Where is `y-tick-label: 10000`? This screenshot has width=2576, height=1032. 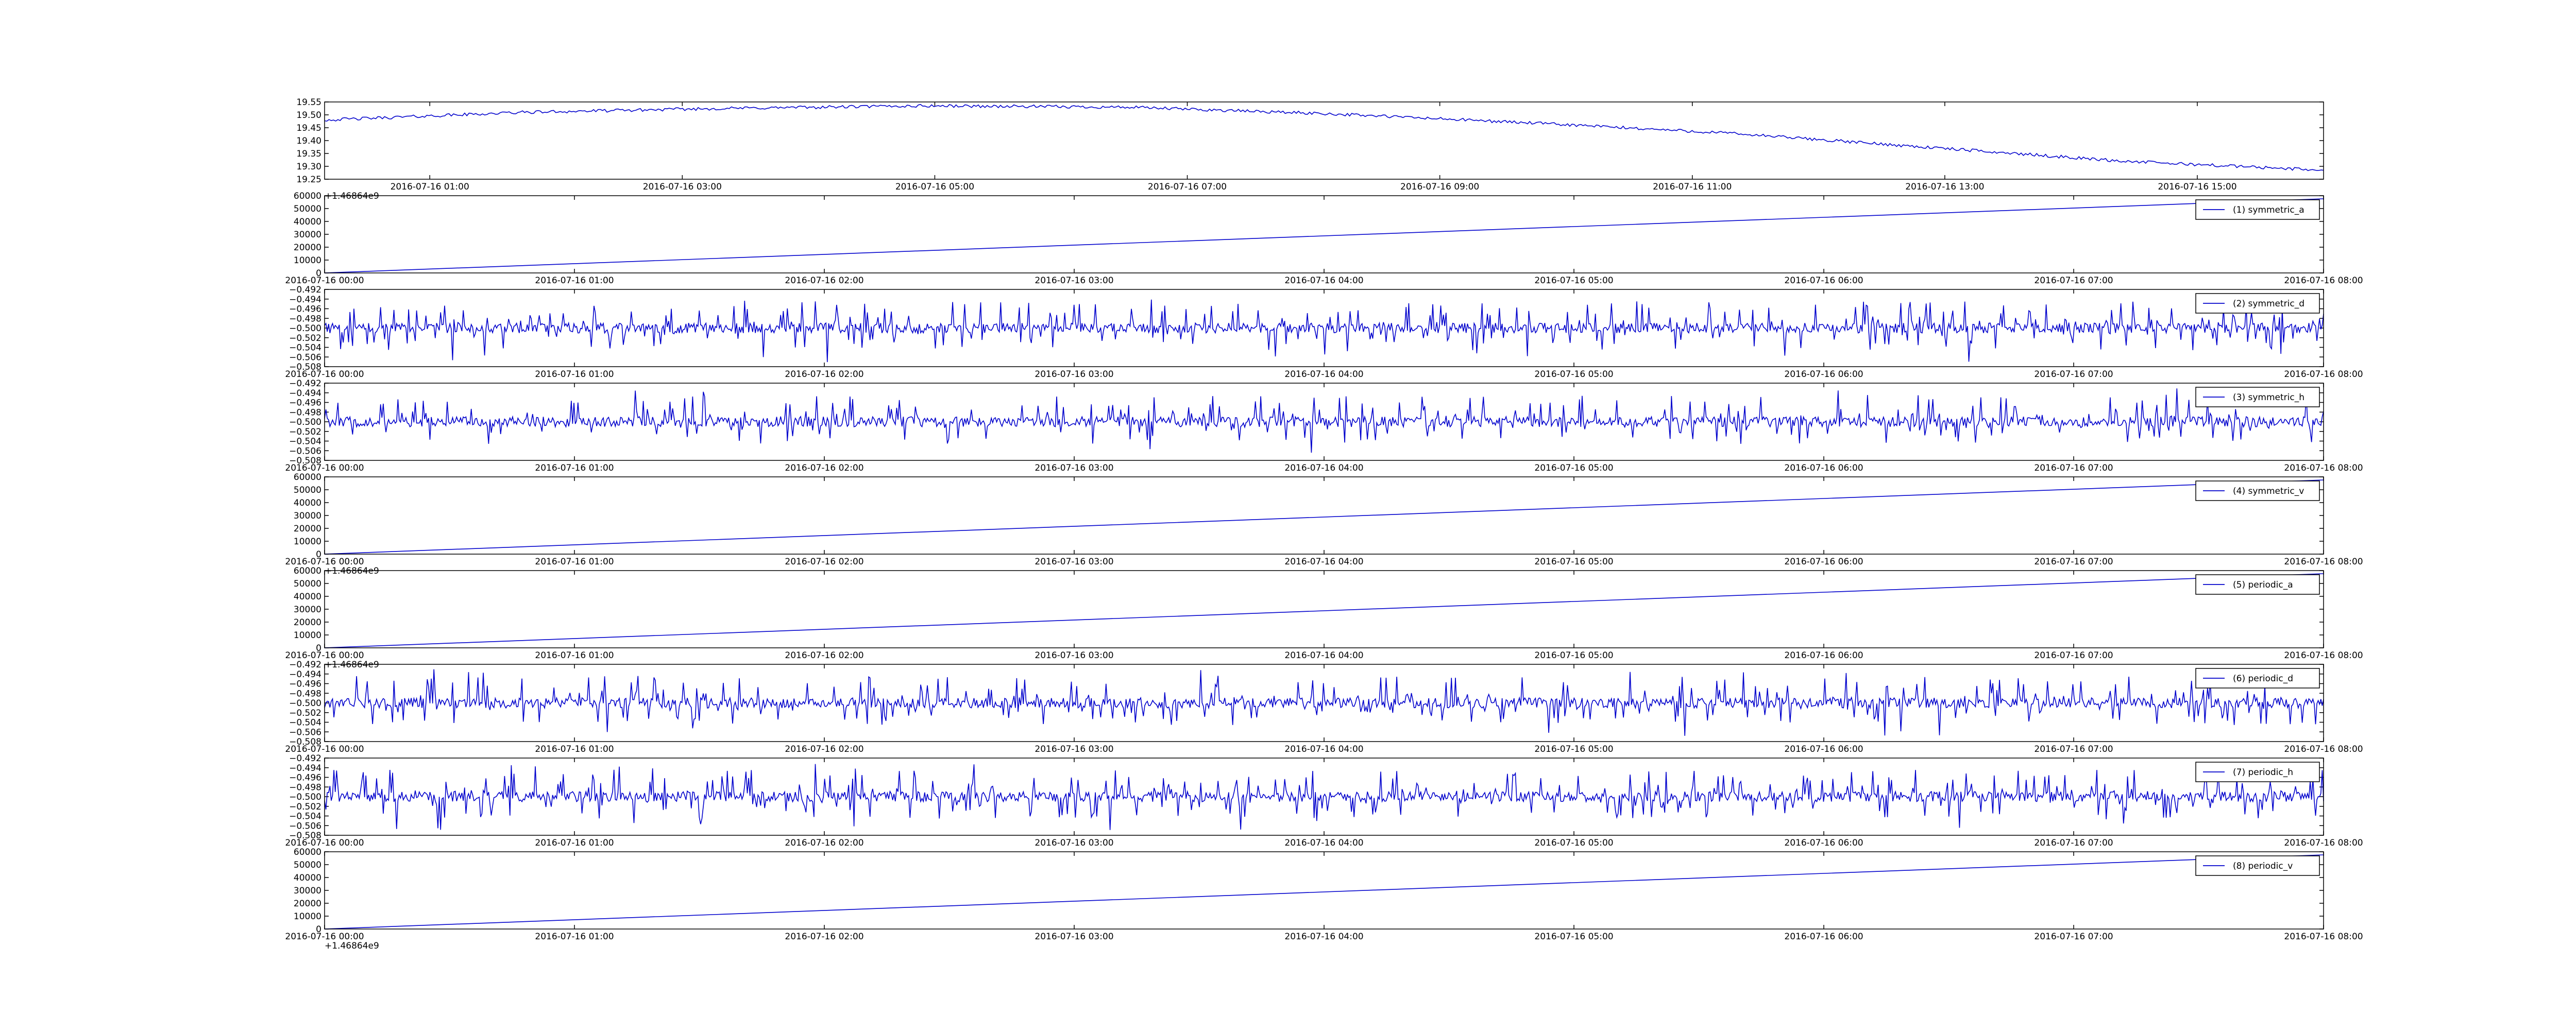 y-tick-label: 10000 is located at coordinates (307, 542).